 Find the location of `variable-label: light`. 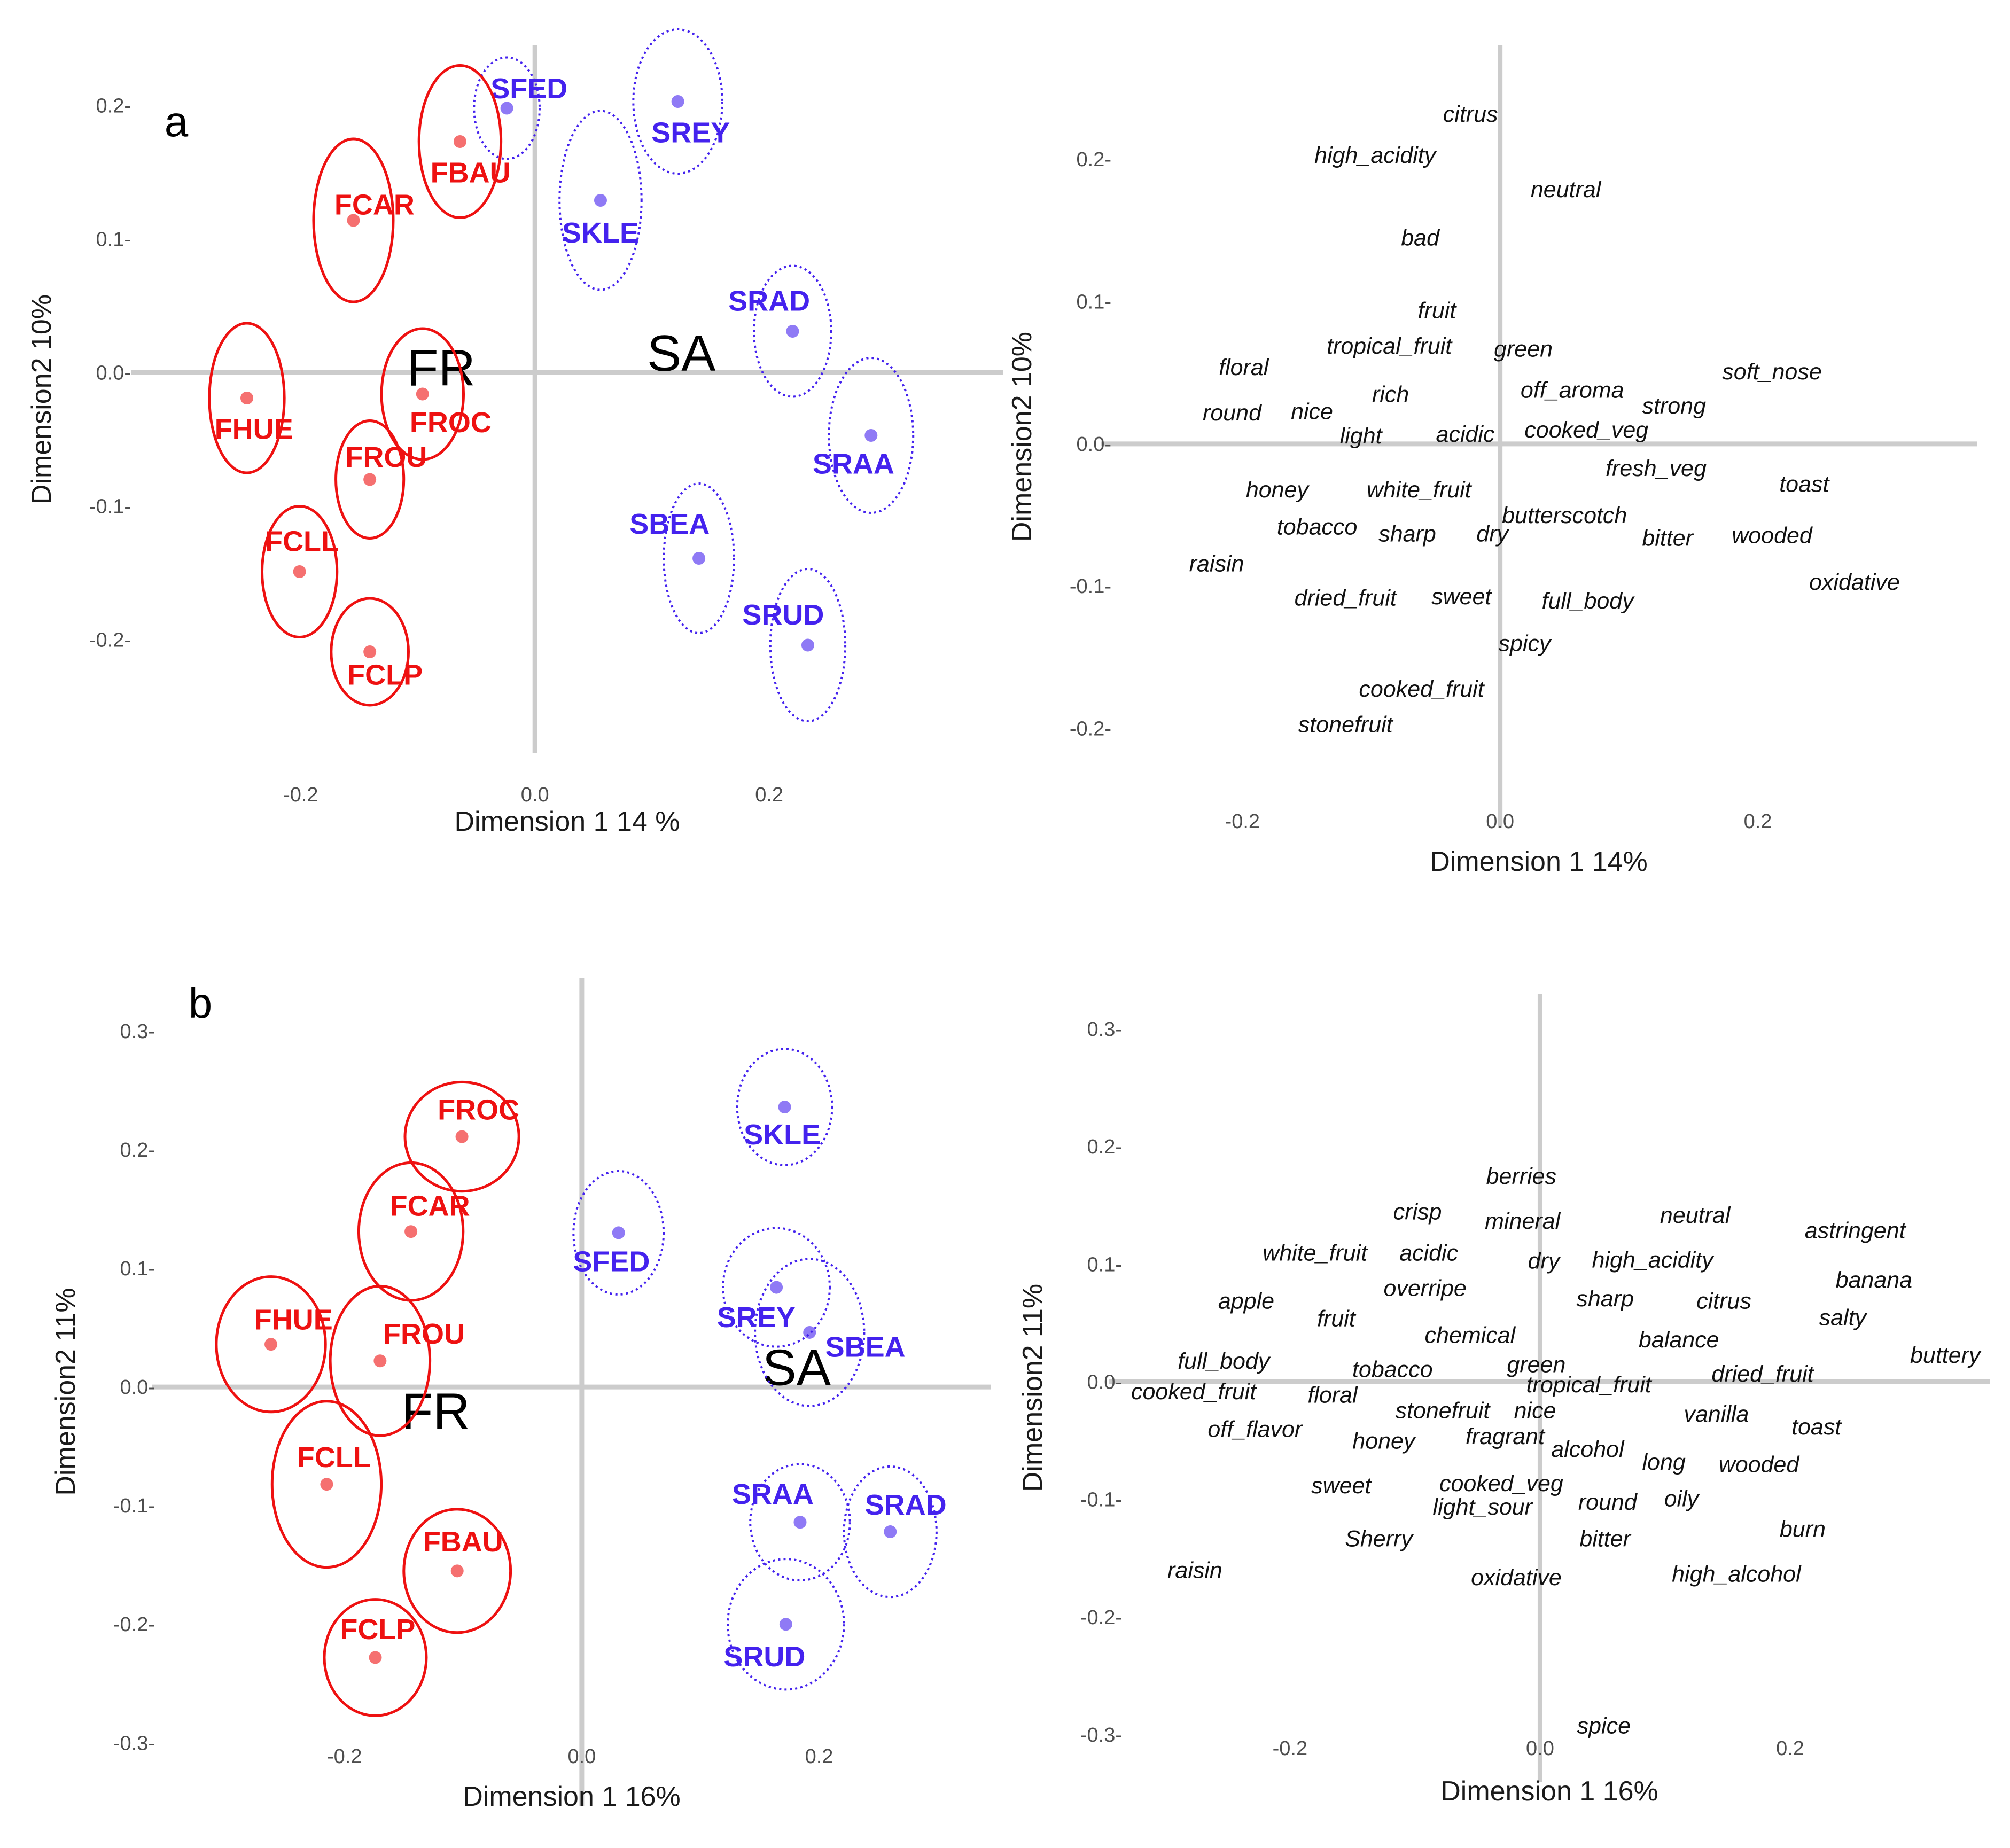

variable-label: light is located at coordinates (1361, 436).